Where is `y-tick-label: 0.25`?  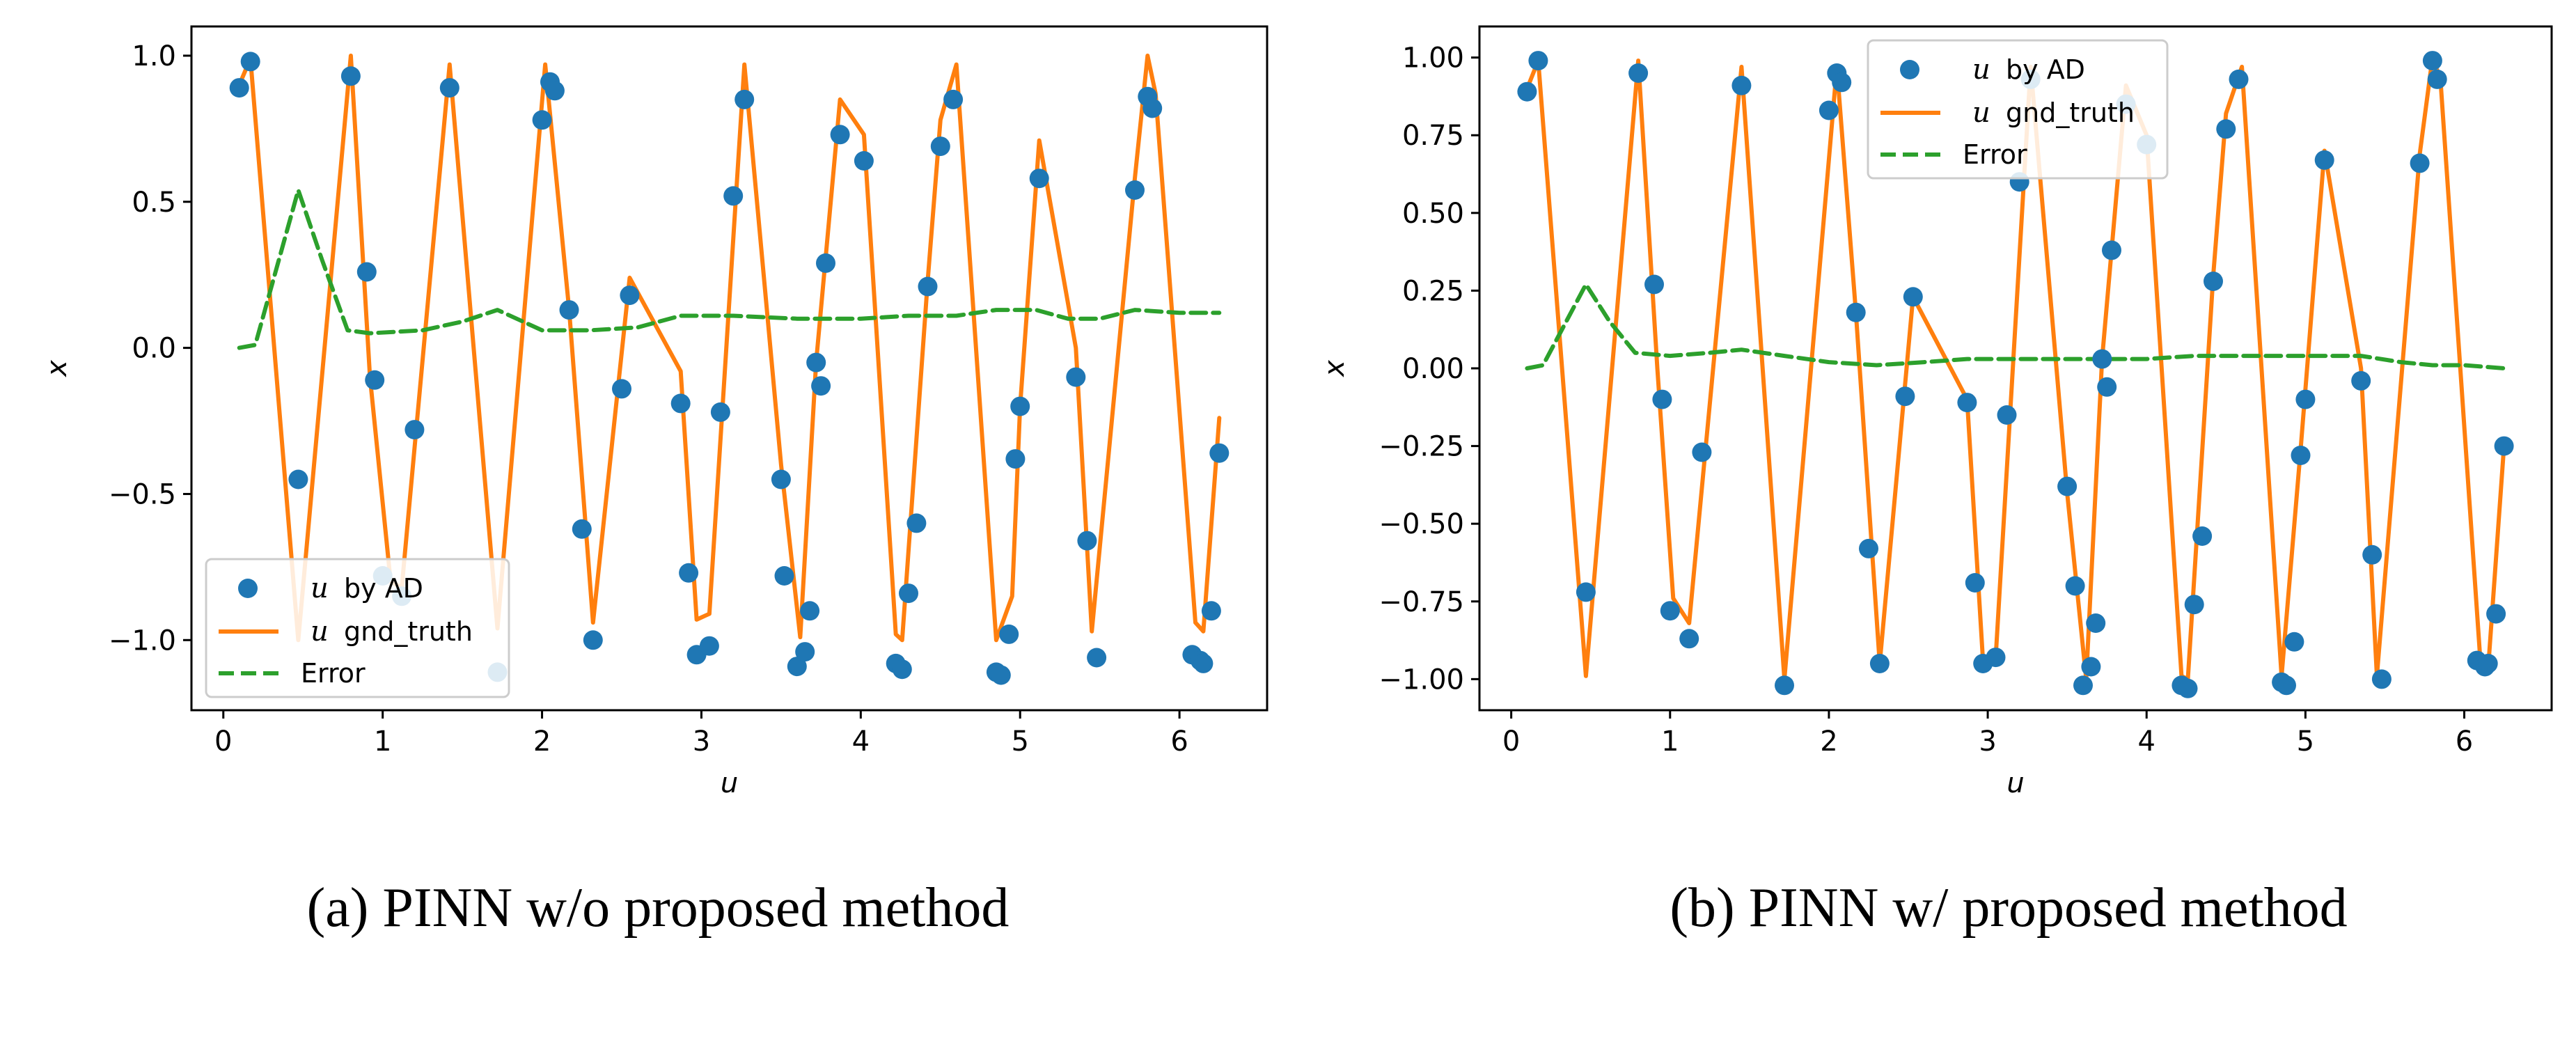 y-tick-label: 0.25 is located at coordinates (1433, 291).